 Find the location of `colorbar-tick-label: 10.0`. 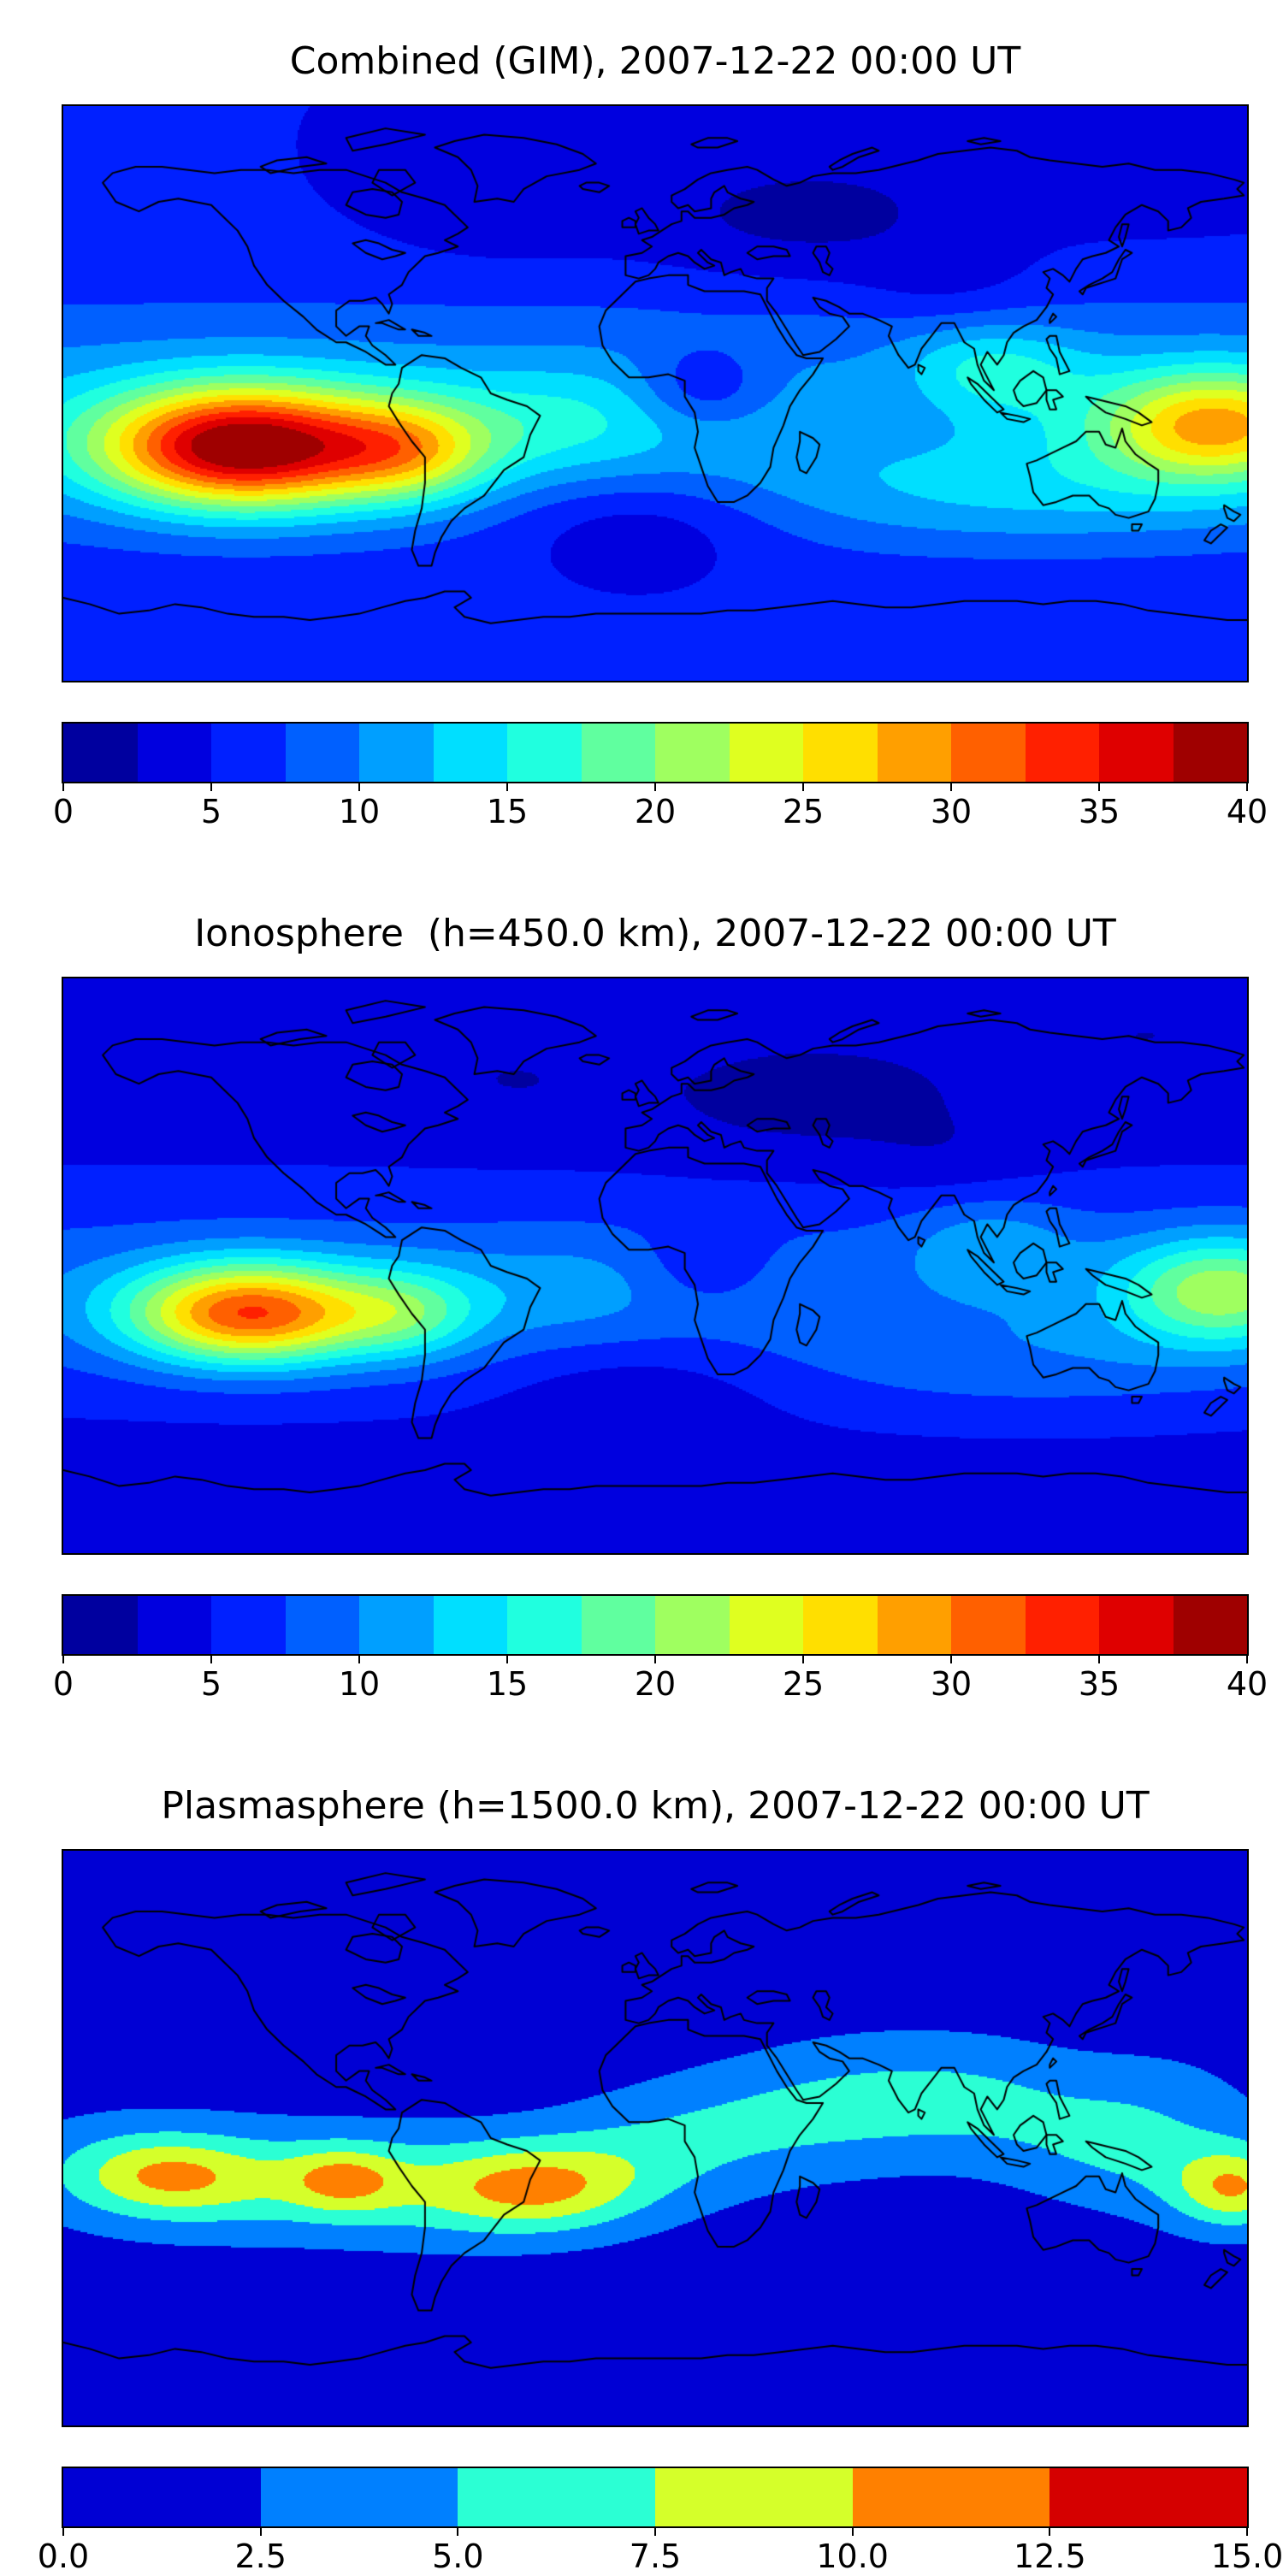

colorbar-tick-label: 10.0 is located at coordinates (852, 2556).